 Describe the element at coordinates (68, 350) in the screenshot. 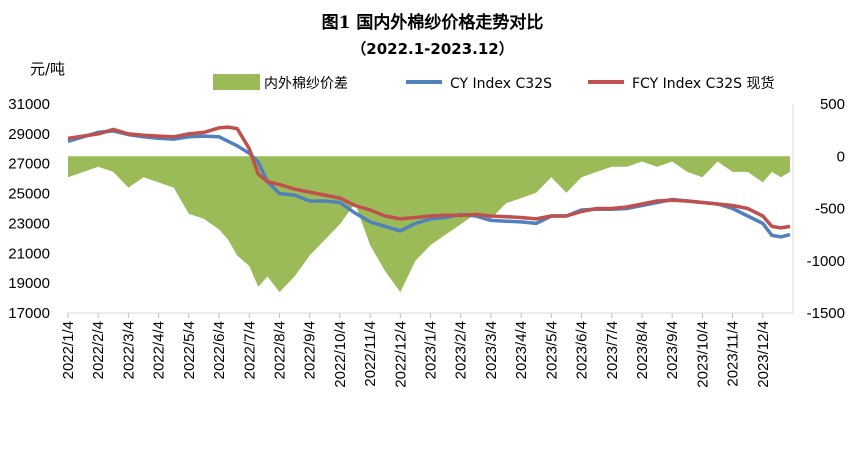

I see `x-tick-label: 2022/1/4` at that location.